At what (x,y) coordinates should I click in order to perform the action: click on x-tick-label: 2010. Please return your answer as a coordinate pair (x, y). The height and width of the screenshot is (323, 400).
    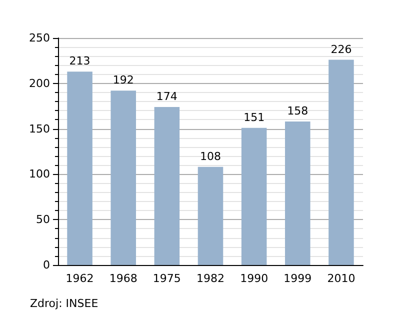
    Looking at the image, I should click on (341, 278).